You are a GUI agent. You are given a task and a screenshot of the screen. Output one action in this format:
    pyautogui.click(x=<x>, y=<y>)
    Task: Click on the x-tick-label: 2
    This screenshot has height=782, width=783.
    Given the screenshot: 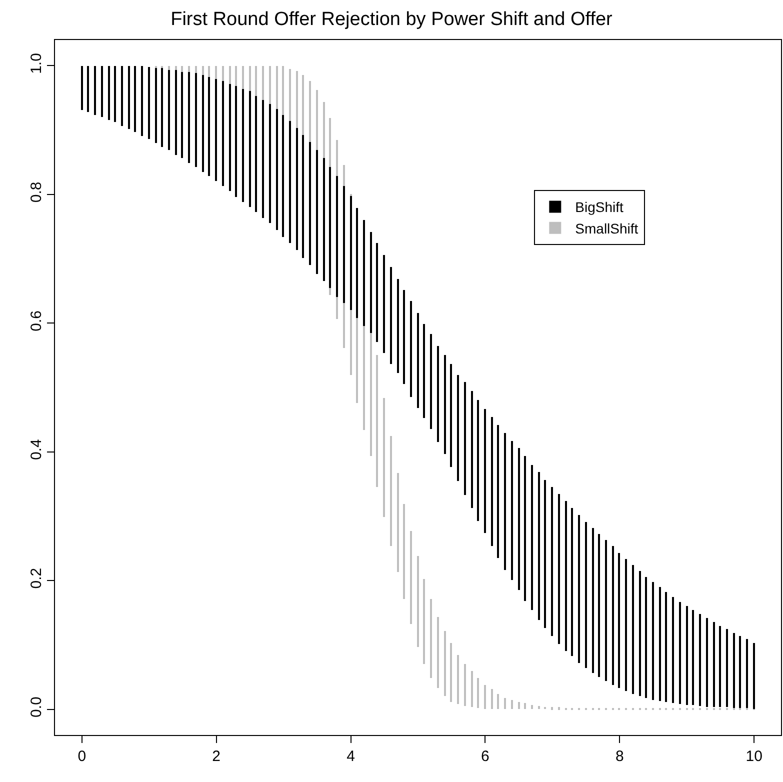 What is the action you would take?
    pyautogui.click(x=216, y=756)
    